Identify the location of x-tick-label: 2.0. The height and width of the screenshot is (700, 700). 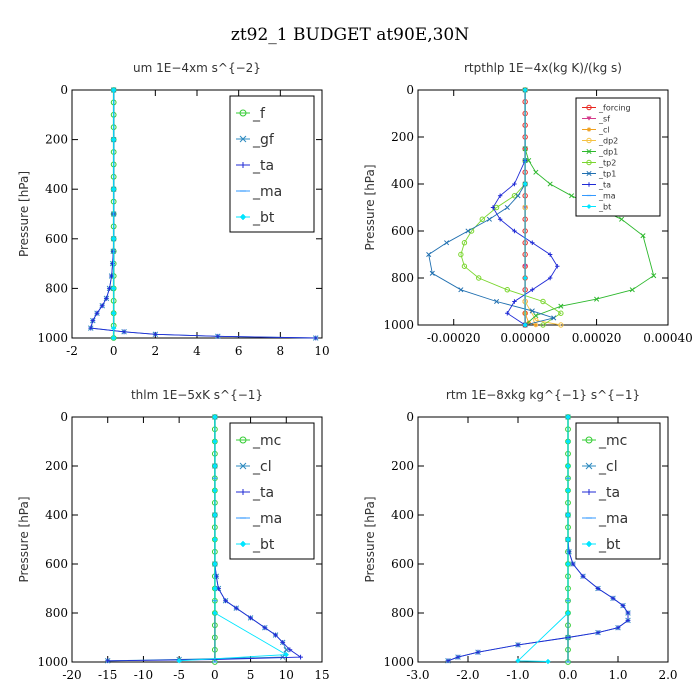
(667, 675).